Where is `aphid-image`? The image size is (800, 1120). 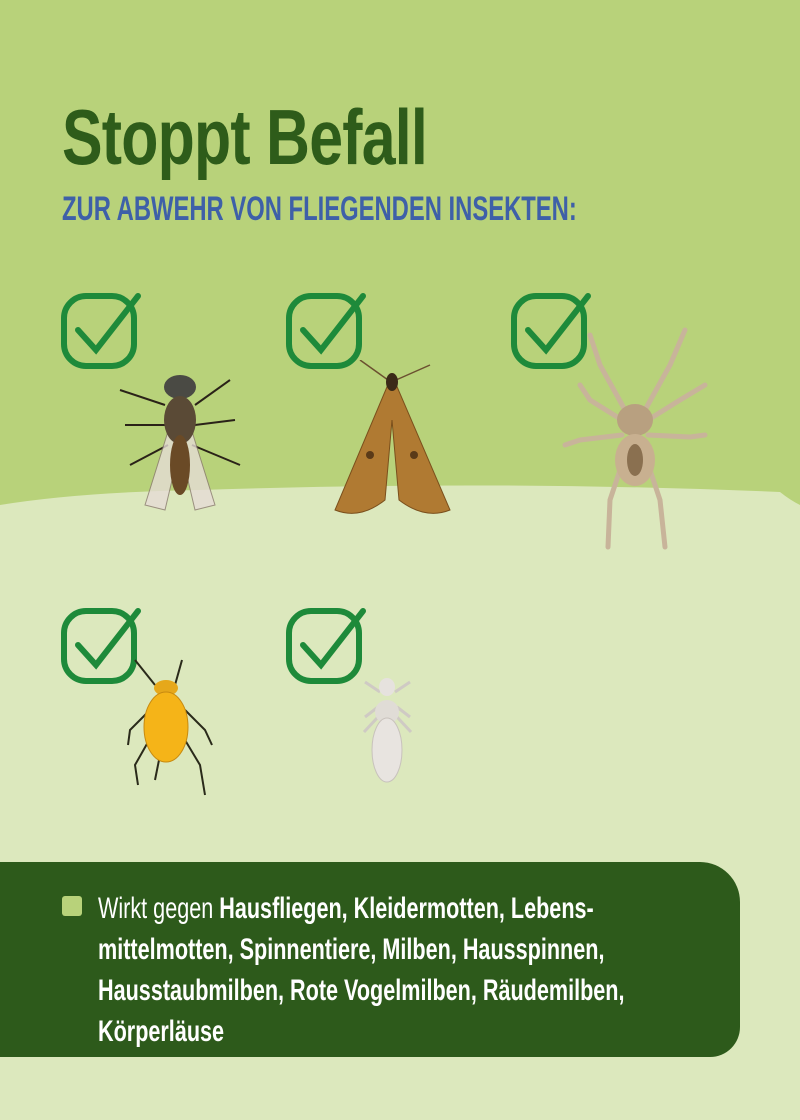
aphid-image is located at coordinates (170, 727).